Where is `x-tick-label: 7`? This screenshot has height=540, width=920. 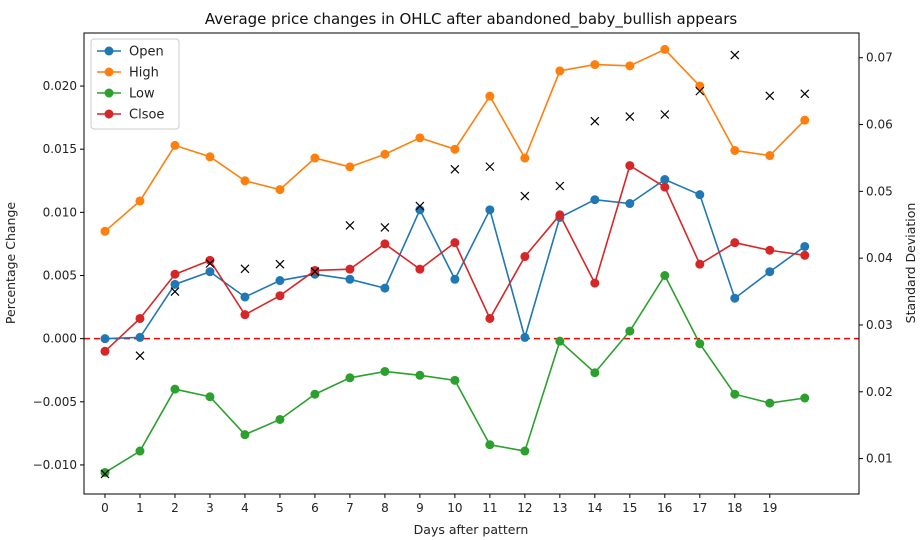
x-tick-label: 7 is located at coordinates (350, 508).